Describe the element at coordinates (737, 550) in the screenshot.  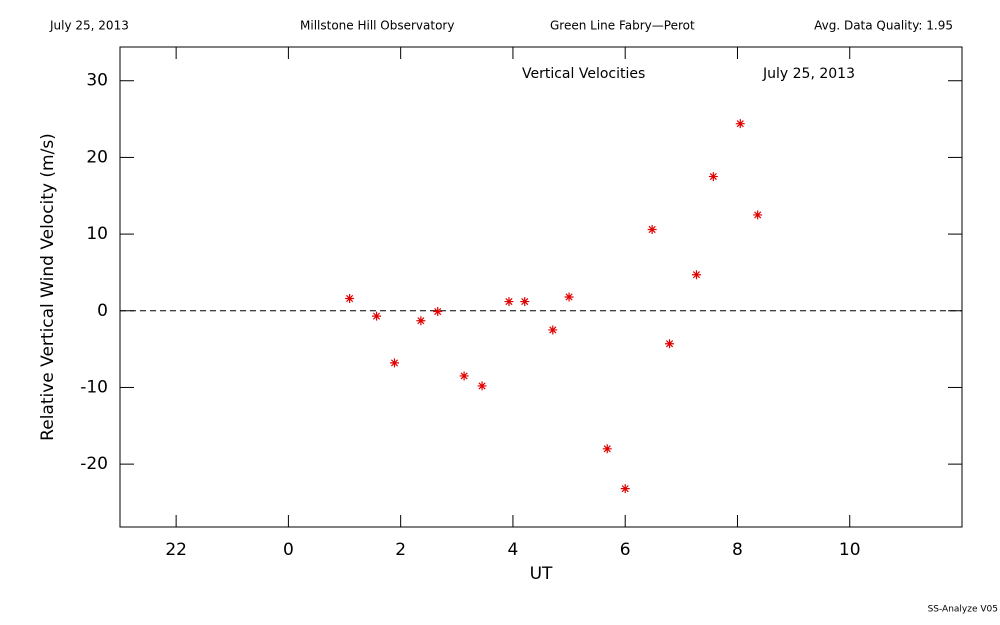
I see `x-tick-label: 8` at that location.